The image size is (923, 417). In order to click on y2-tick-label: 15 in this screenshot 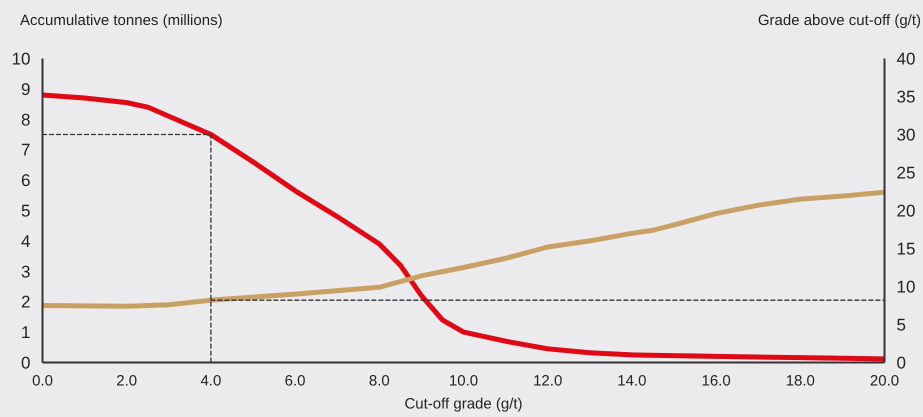, I will do `click(906, 249)`.